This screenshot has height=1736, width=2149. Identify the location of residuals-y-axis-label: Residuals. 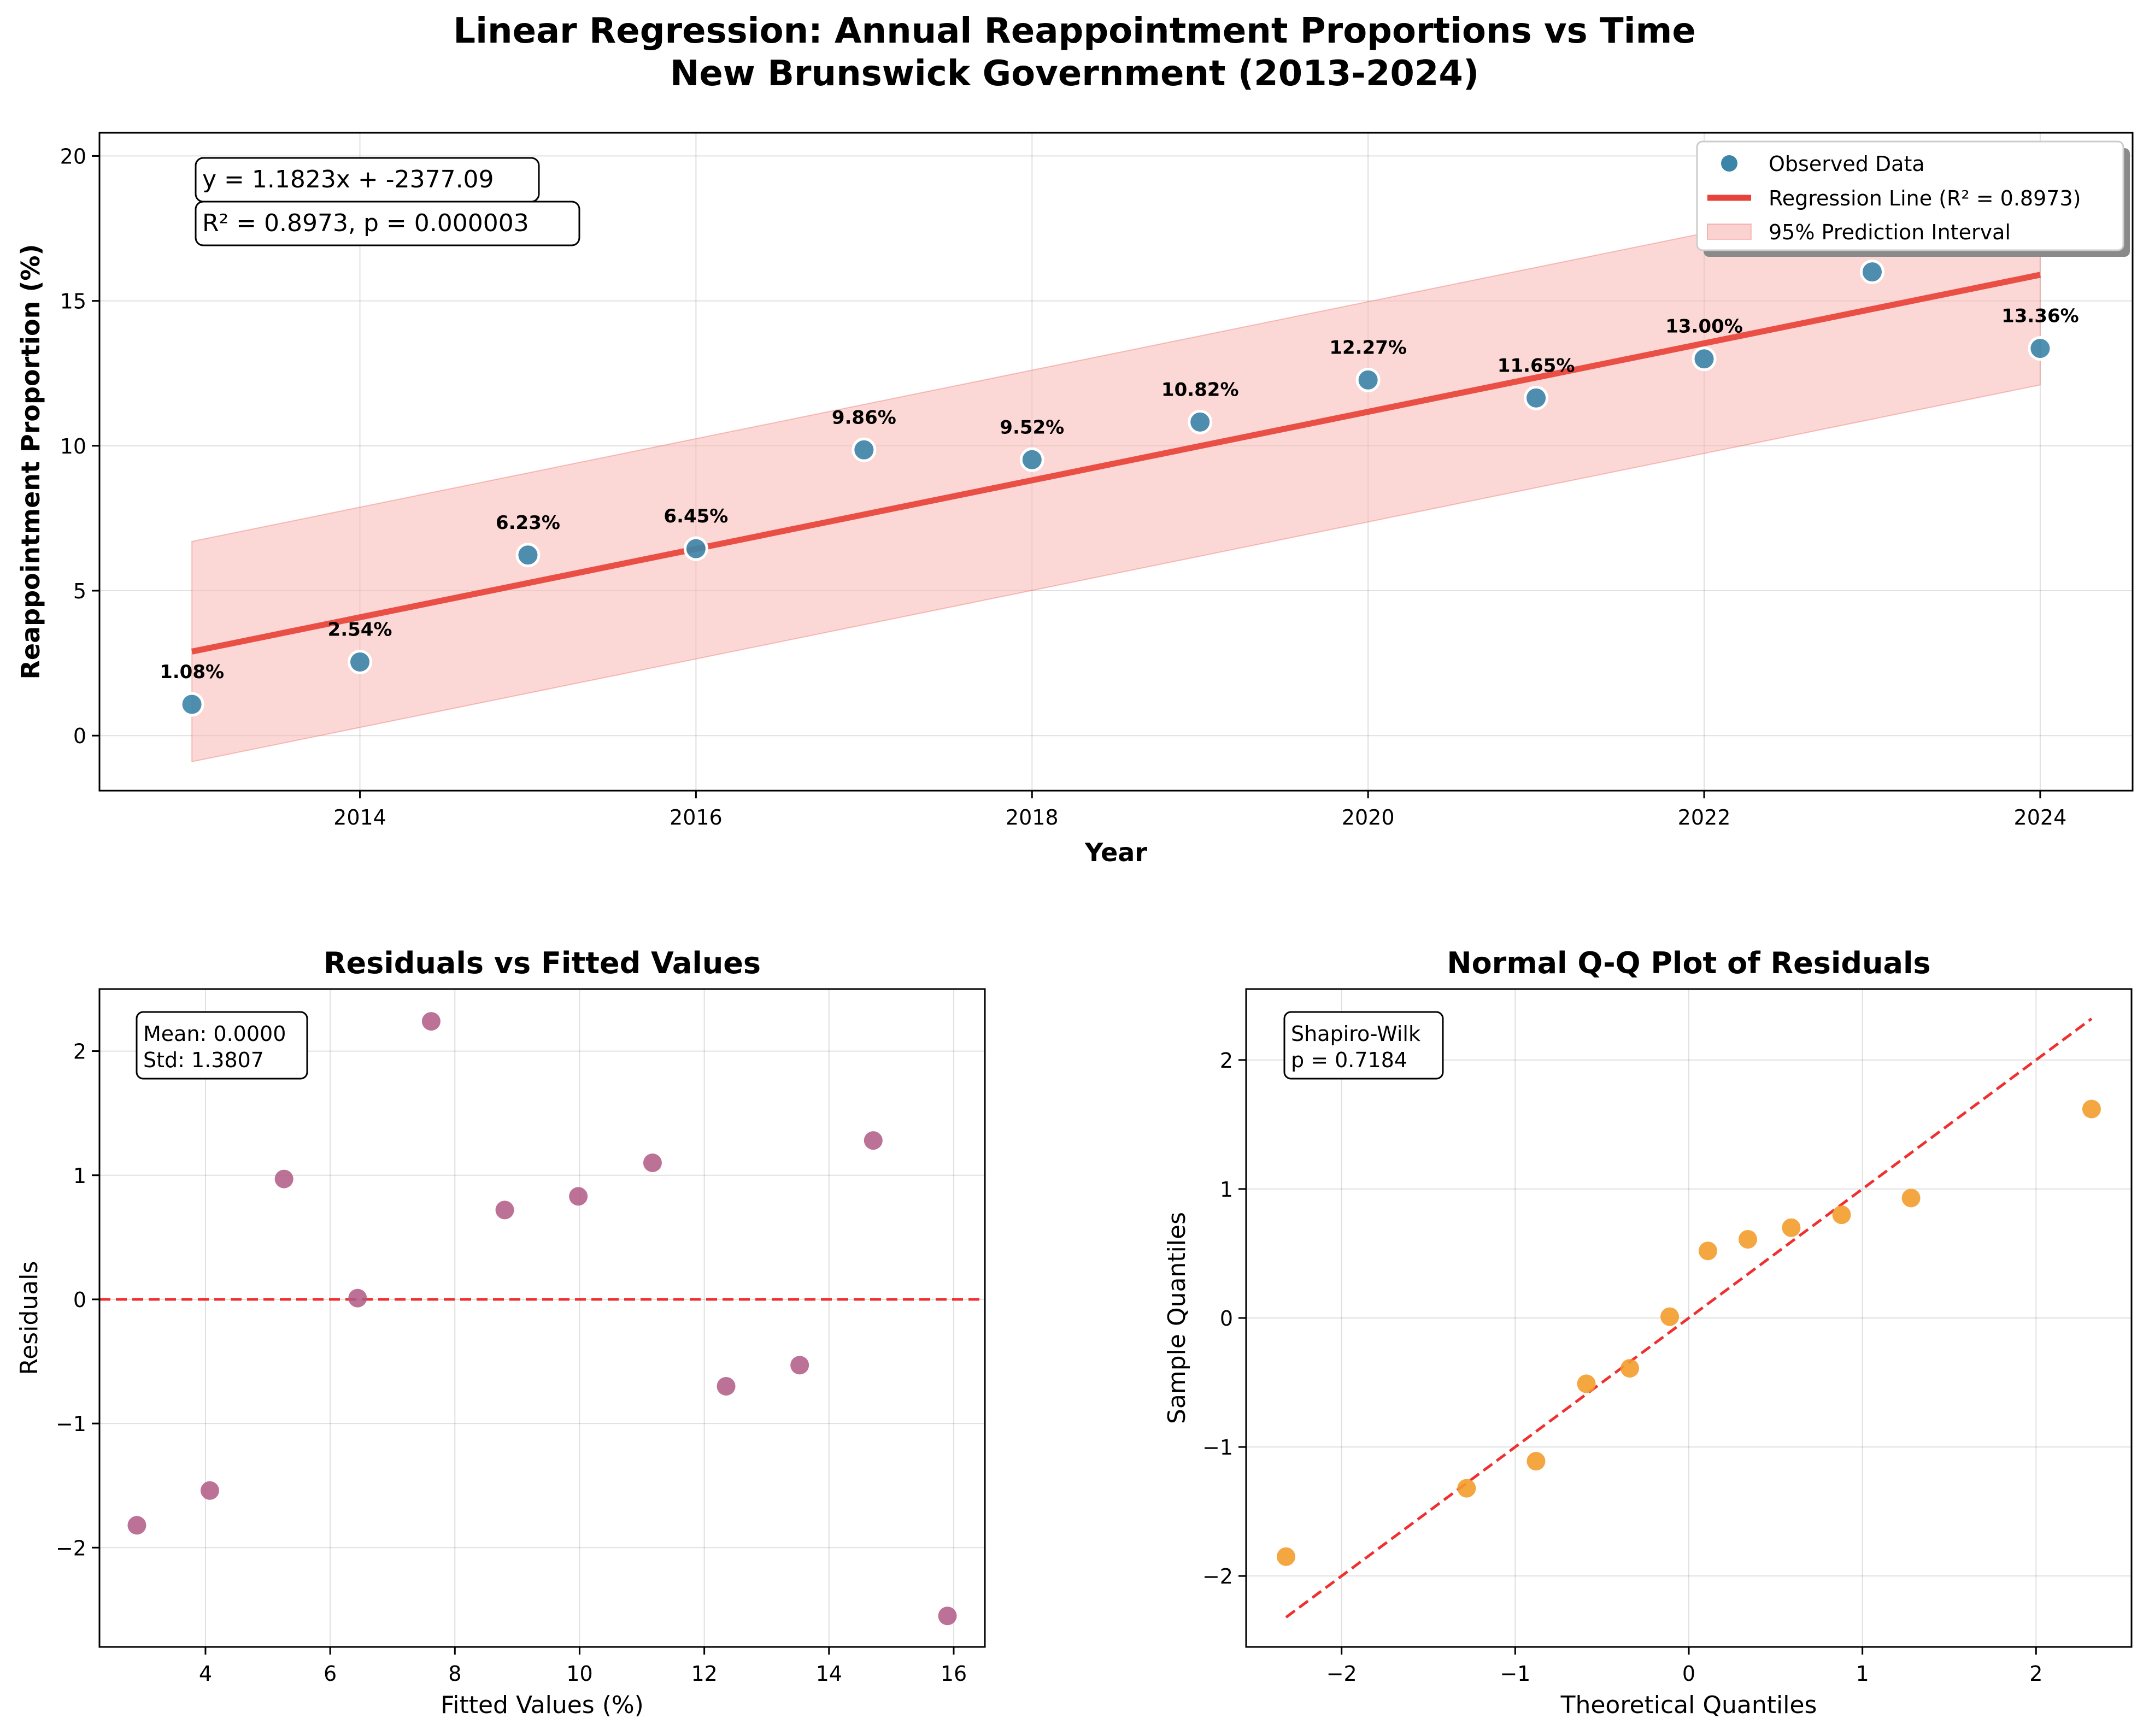
(29, 1318).